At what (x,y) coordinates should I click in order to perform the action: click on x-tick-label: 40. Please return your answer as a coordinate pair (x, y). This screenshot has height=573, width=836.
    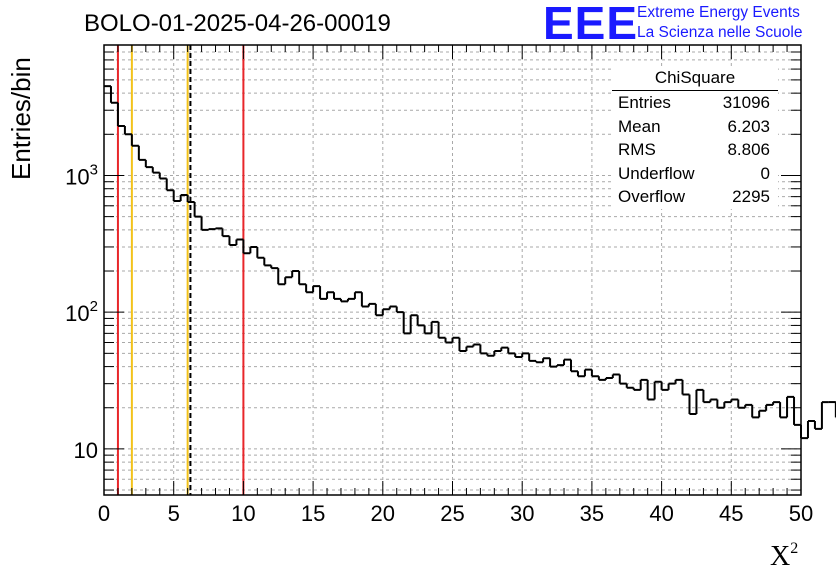
    Looking at the image, I should click on (661, 513).